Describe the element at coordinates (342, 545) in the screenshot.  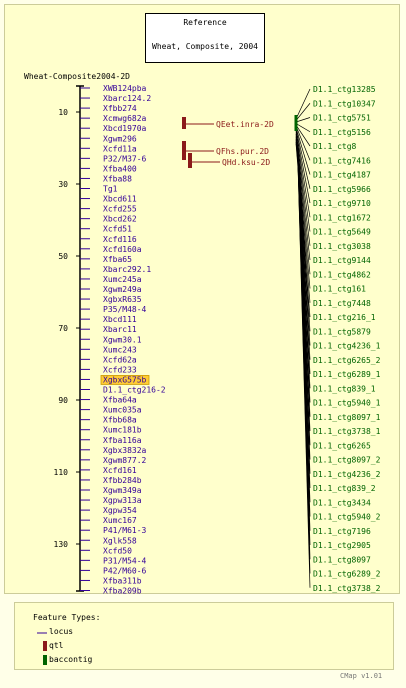
I see `contig-label: D1.1_ctg2905` at that location.